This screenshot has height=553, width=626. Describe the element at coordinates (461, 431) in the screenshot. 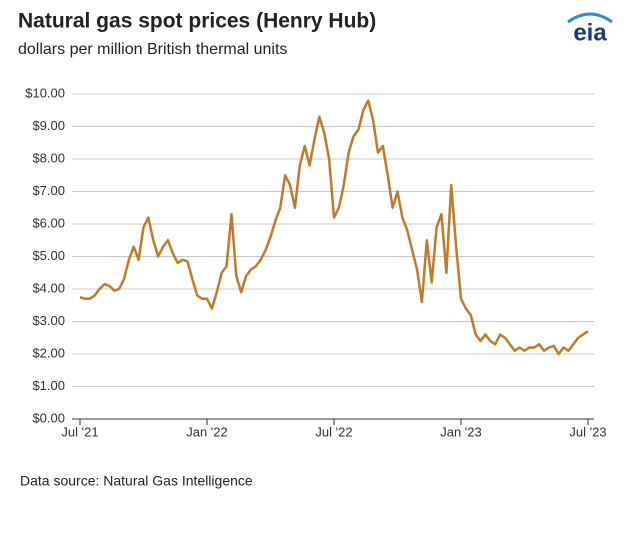

I see `x-tick-label: Jan '23` at that location.